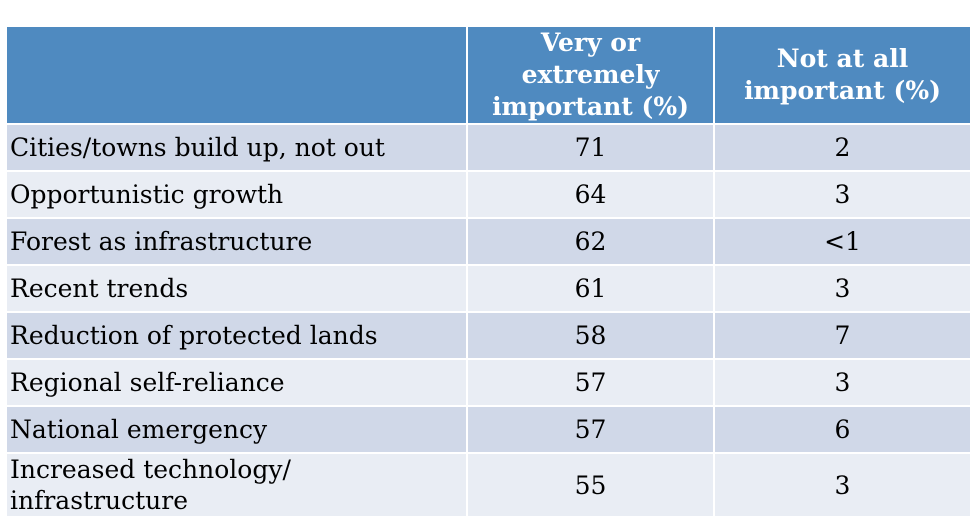  What do you see at coordinates (237, 75) in the screenshot?
I see `header-empty-cell` at bounding box center [237, 75].